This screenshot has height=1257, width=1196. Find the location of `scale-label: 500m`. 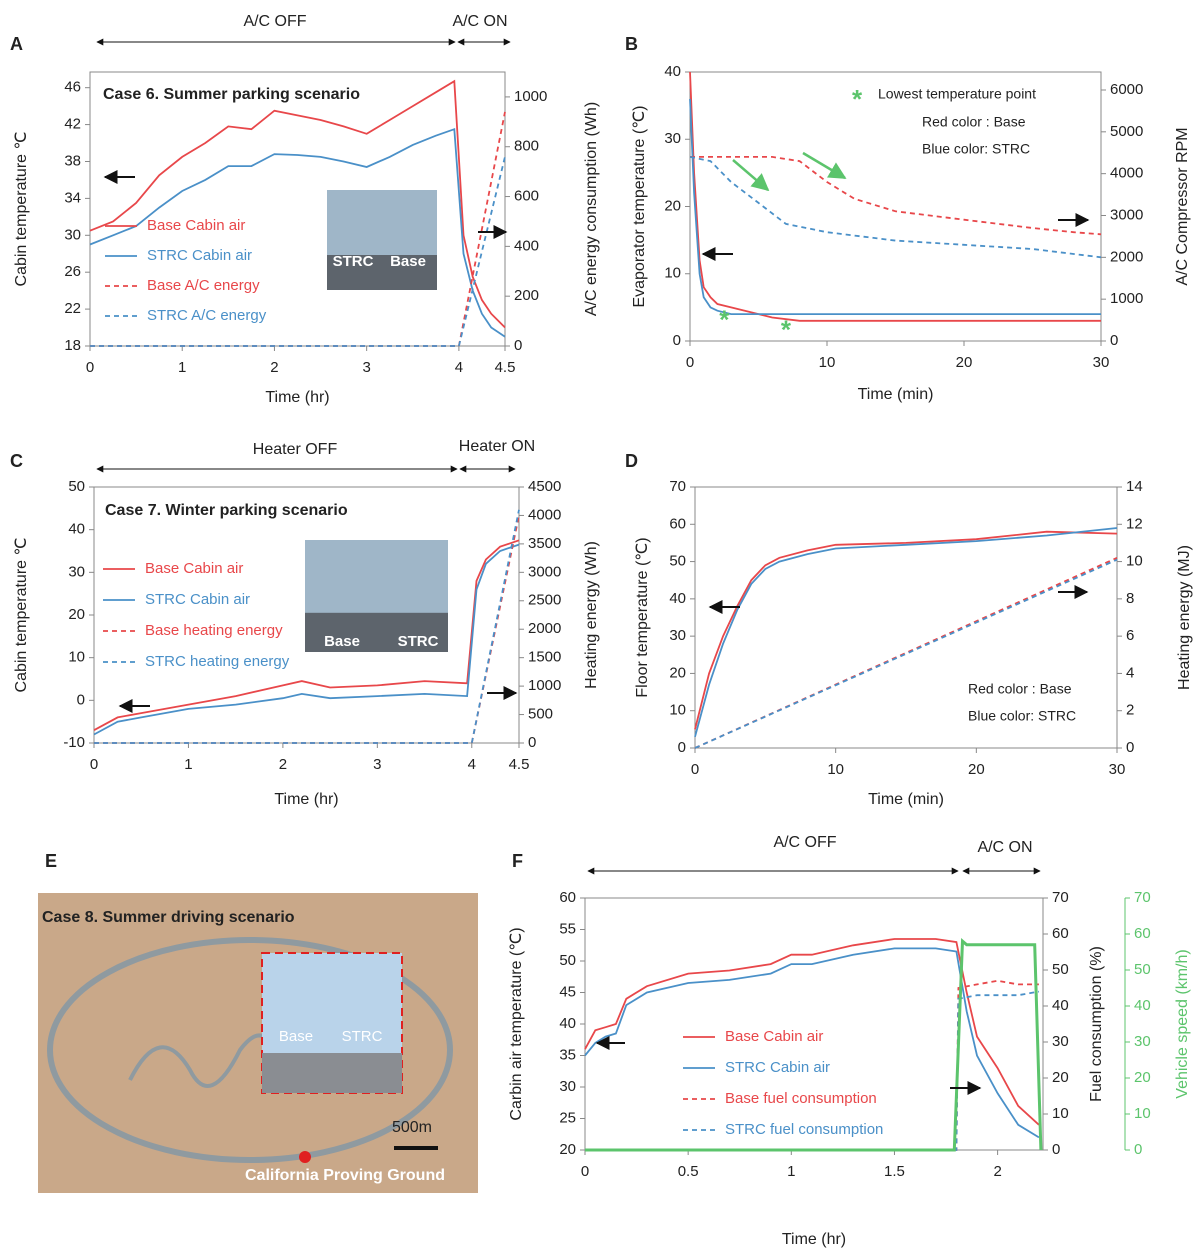

scale-label: 500m is located at coordinates (412, 1127).